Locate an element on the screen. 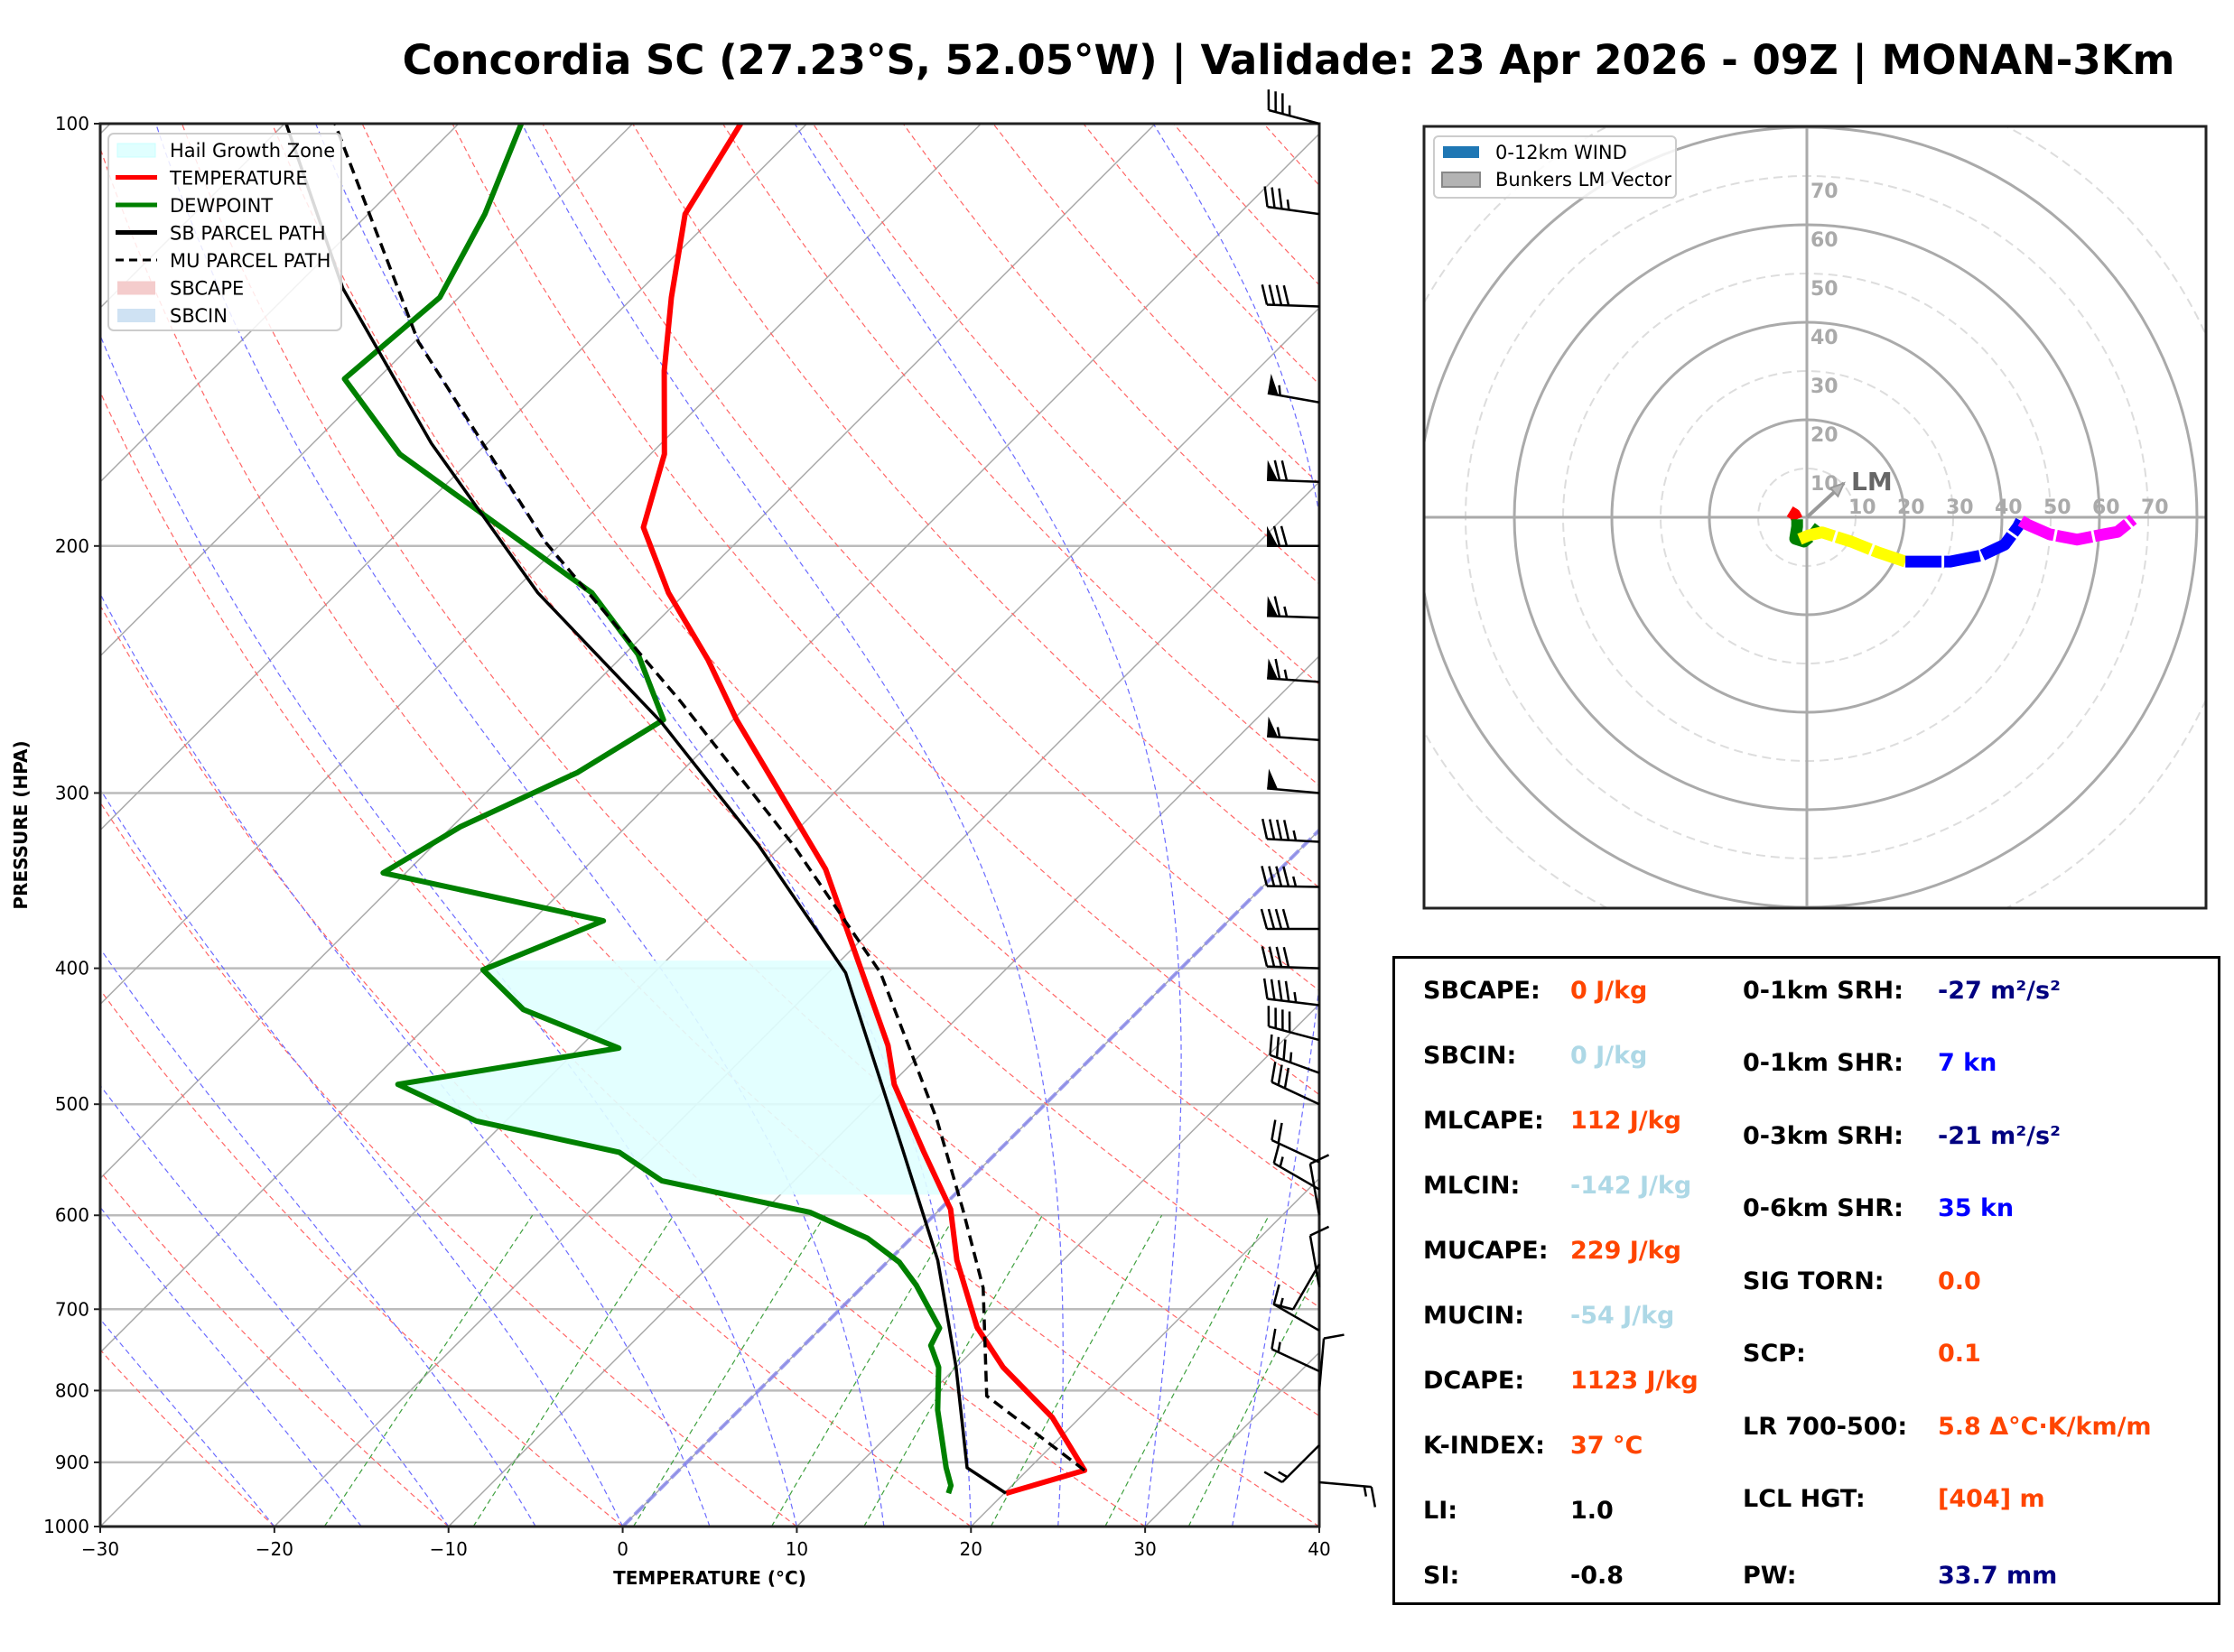  stat-value: 7 kn is located at coordinates (1968, 1063).